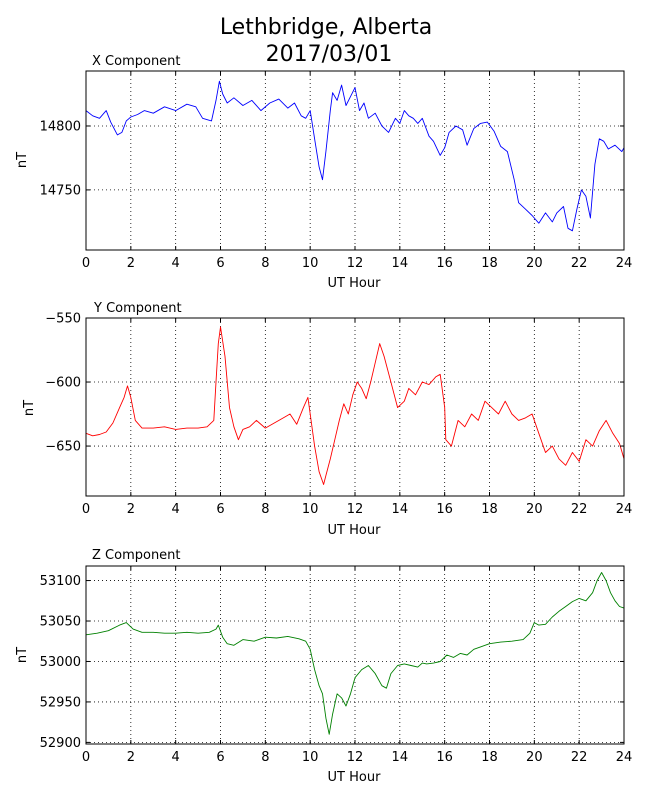 This screenshot has width=650, height=800. What do you see at coordinates (86, 757) in the screenshot?
I see `z-component-xtick-label: 0` at bounding box center [86, 757].